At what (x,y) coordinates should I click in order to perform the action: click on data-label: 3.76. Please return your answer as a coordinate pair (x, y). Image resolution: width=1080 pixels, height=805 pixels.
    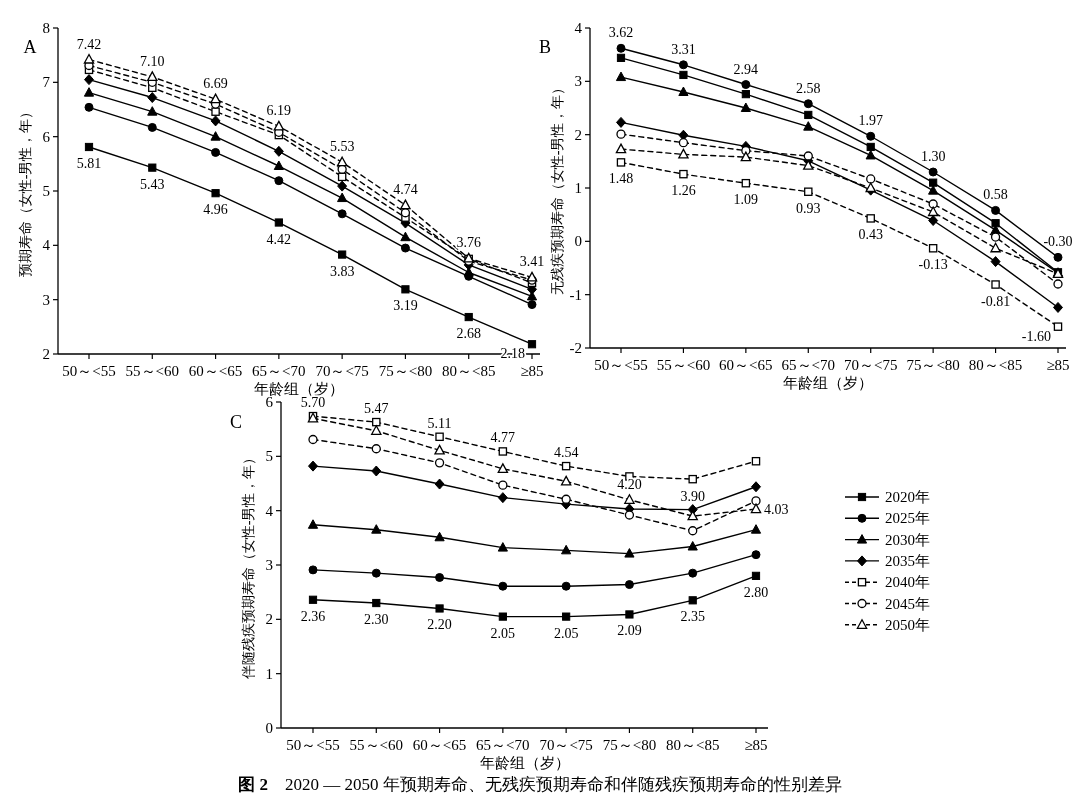
    Looking at the image, I should click on (468, 243).